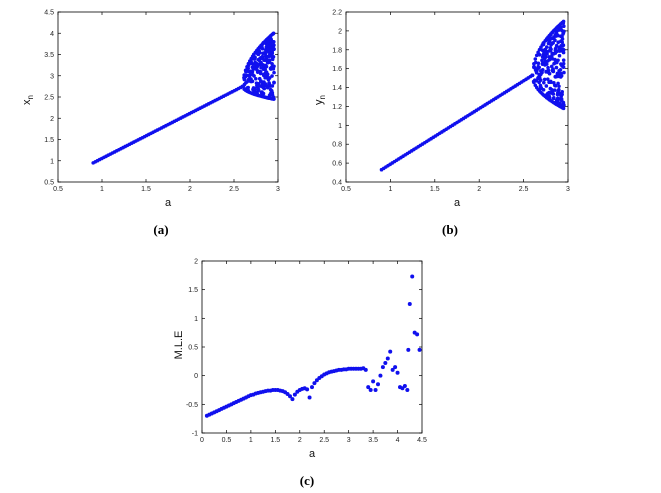 Image resolution: width=661 pixels, height=493 pixels. What do you see at coordinates (49, 140) in the screenshot?
I see `y-tick-label: 1.5` at bounding box center [49, 140].